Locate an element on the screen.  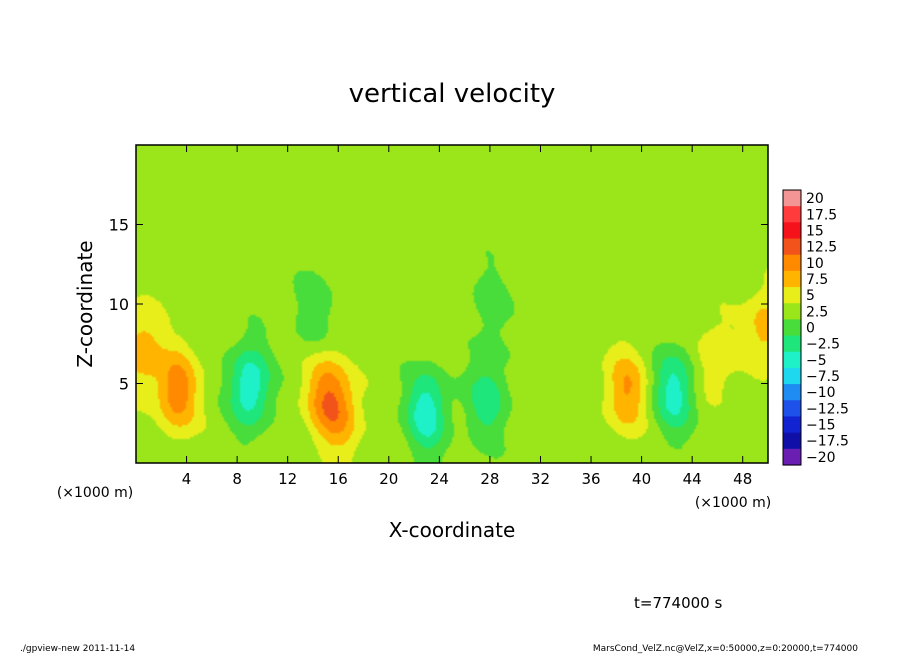
x-tick-label: 16 is located at coordinates (338, 479).